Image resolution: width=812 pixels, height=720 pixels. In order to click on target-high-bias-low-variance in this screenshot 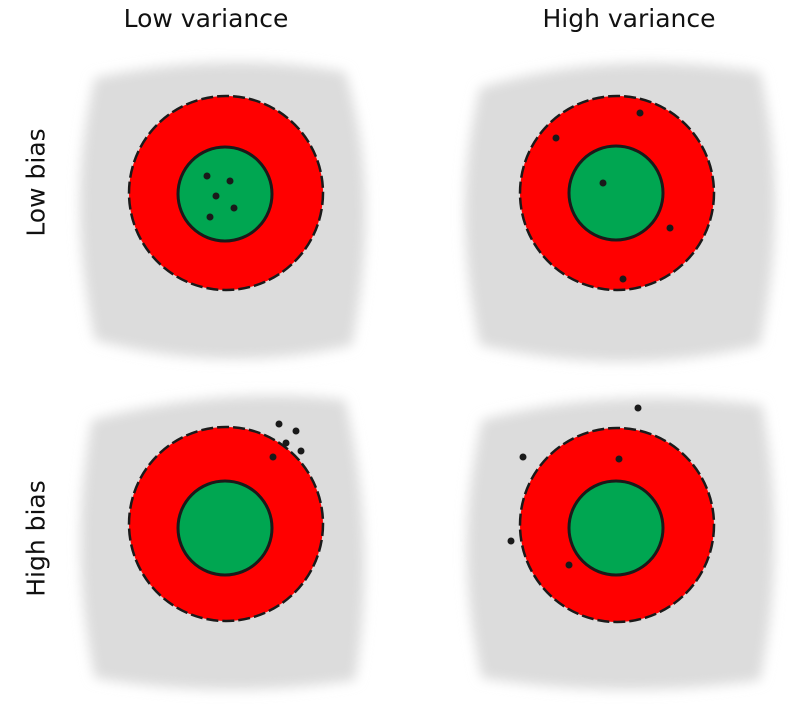, I will do `click(222, 542)`.